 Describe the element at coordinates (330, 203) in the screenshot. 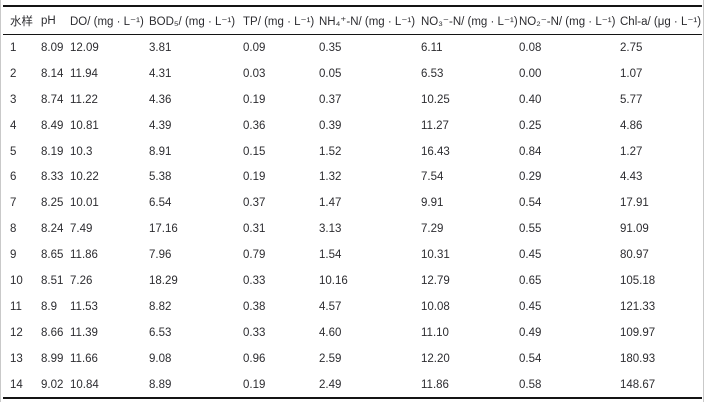

I see `cell-nh4-n: 1.47` at that location.